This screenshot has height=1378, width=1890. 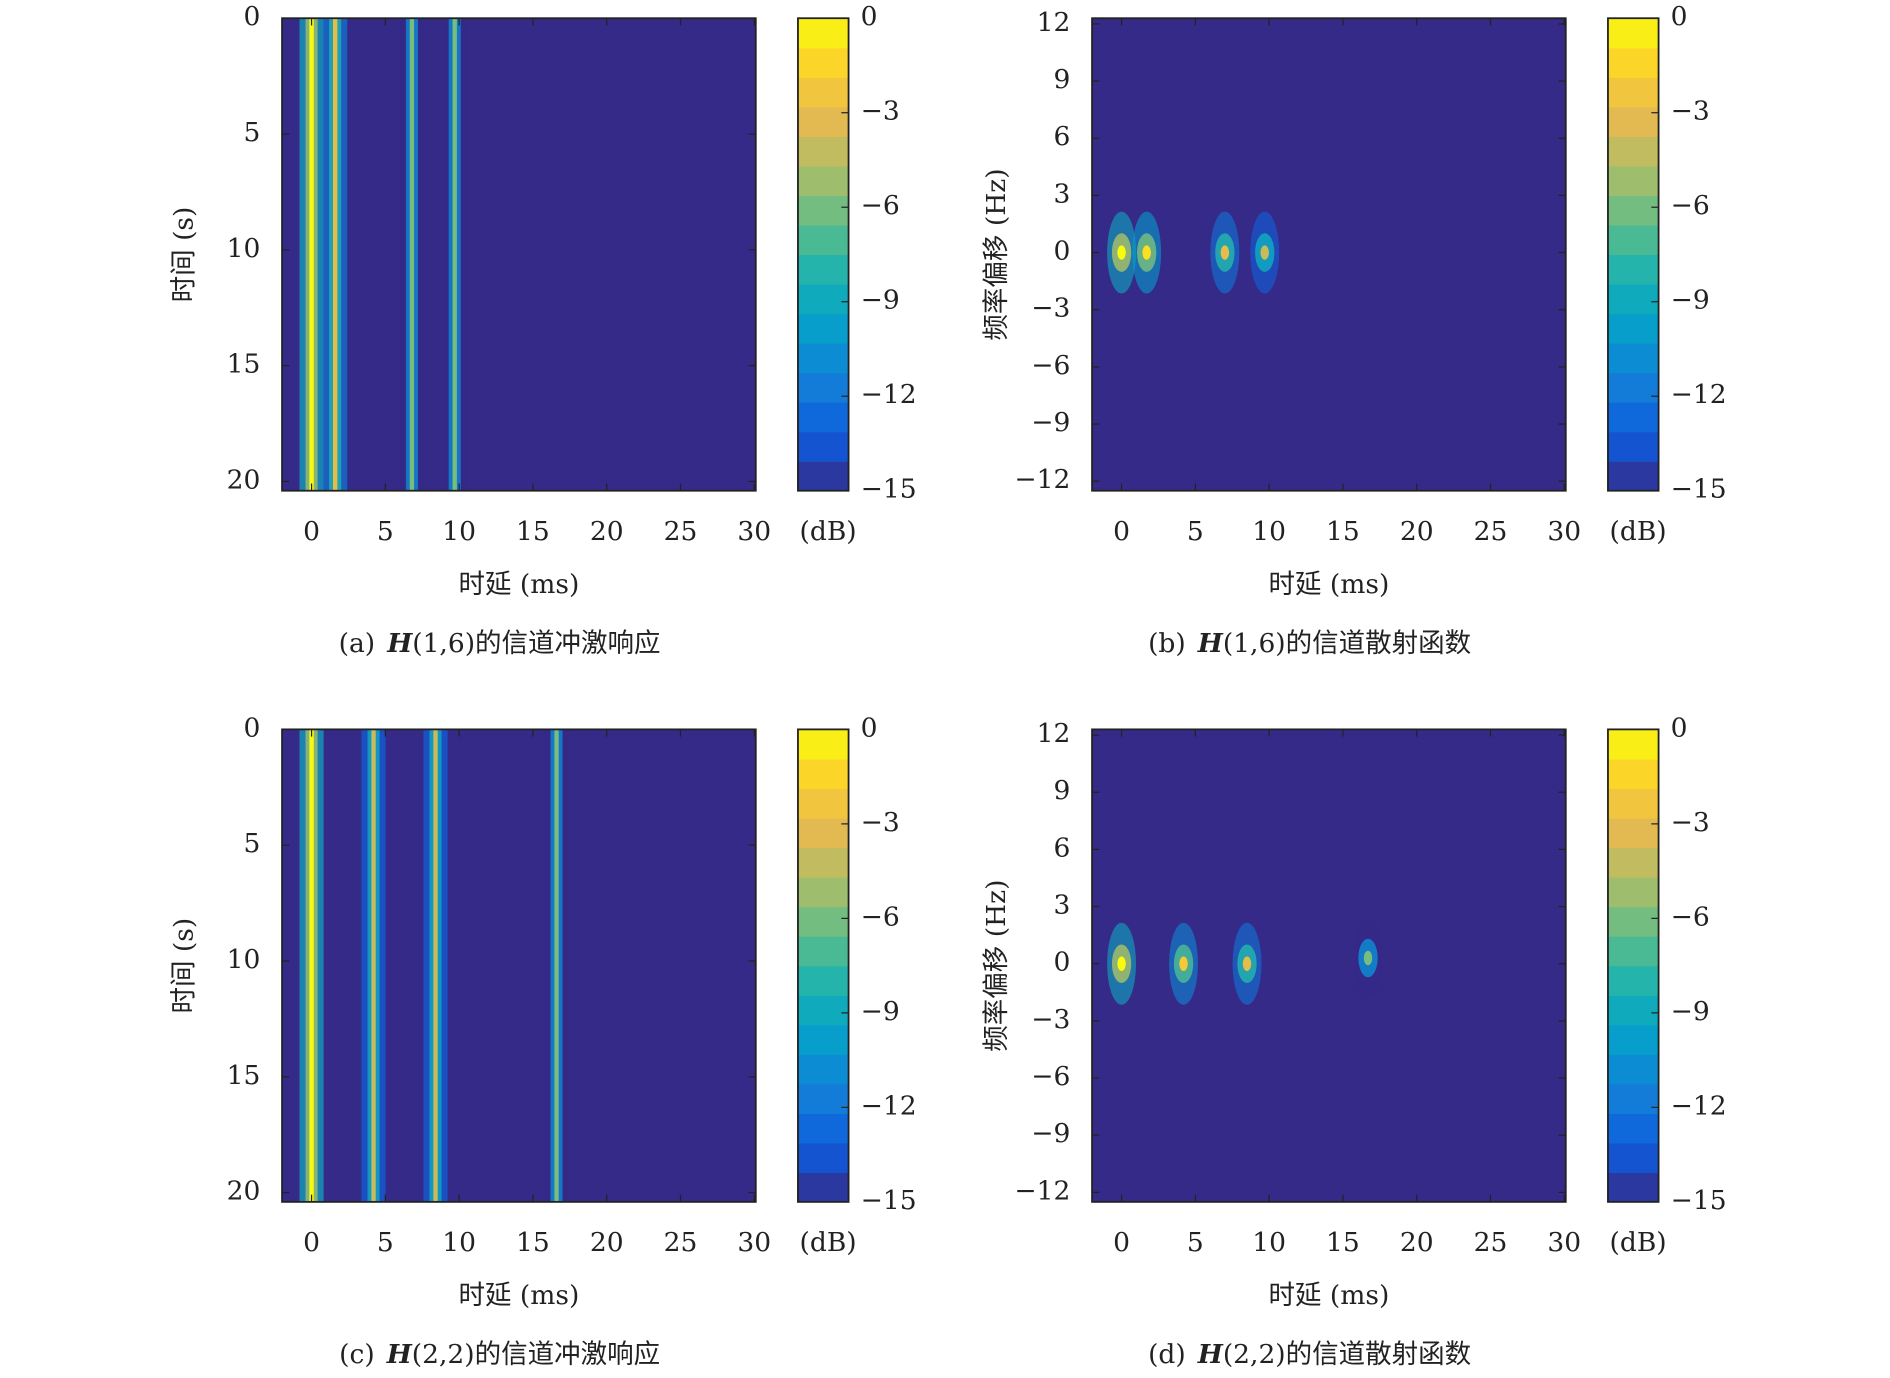 What do you see at coordinates (1417, 1242) in the screenshot?
I see `x-tick-label: 20` at bounding box center [1417, 1242].